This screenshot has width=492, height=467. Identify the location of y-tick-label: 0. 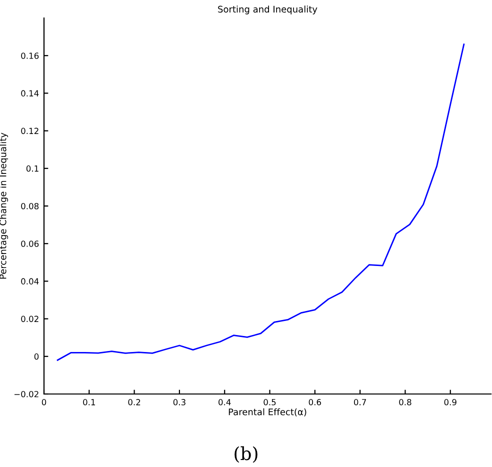
(36, 356).